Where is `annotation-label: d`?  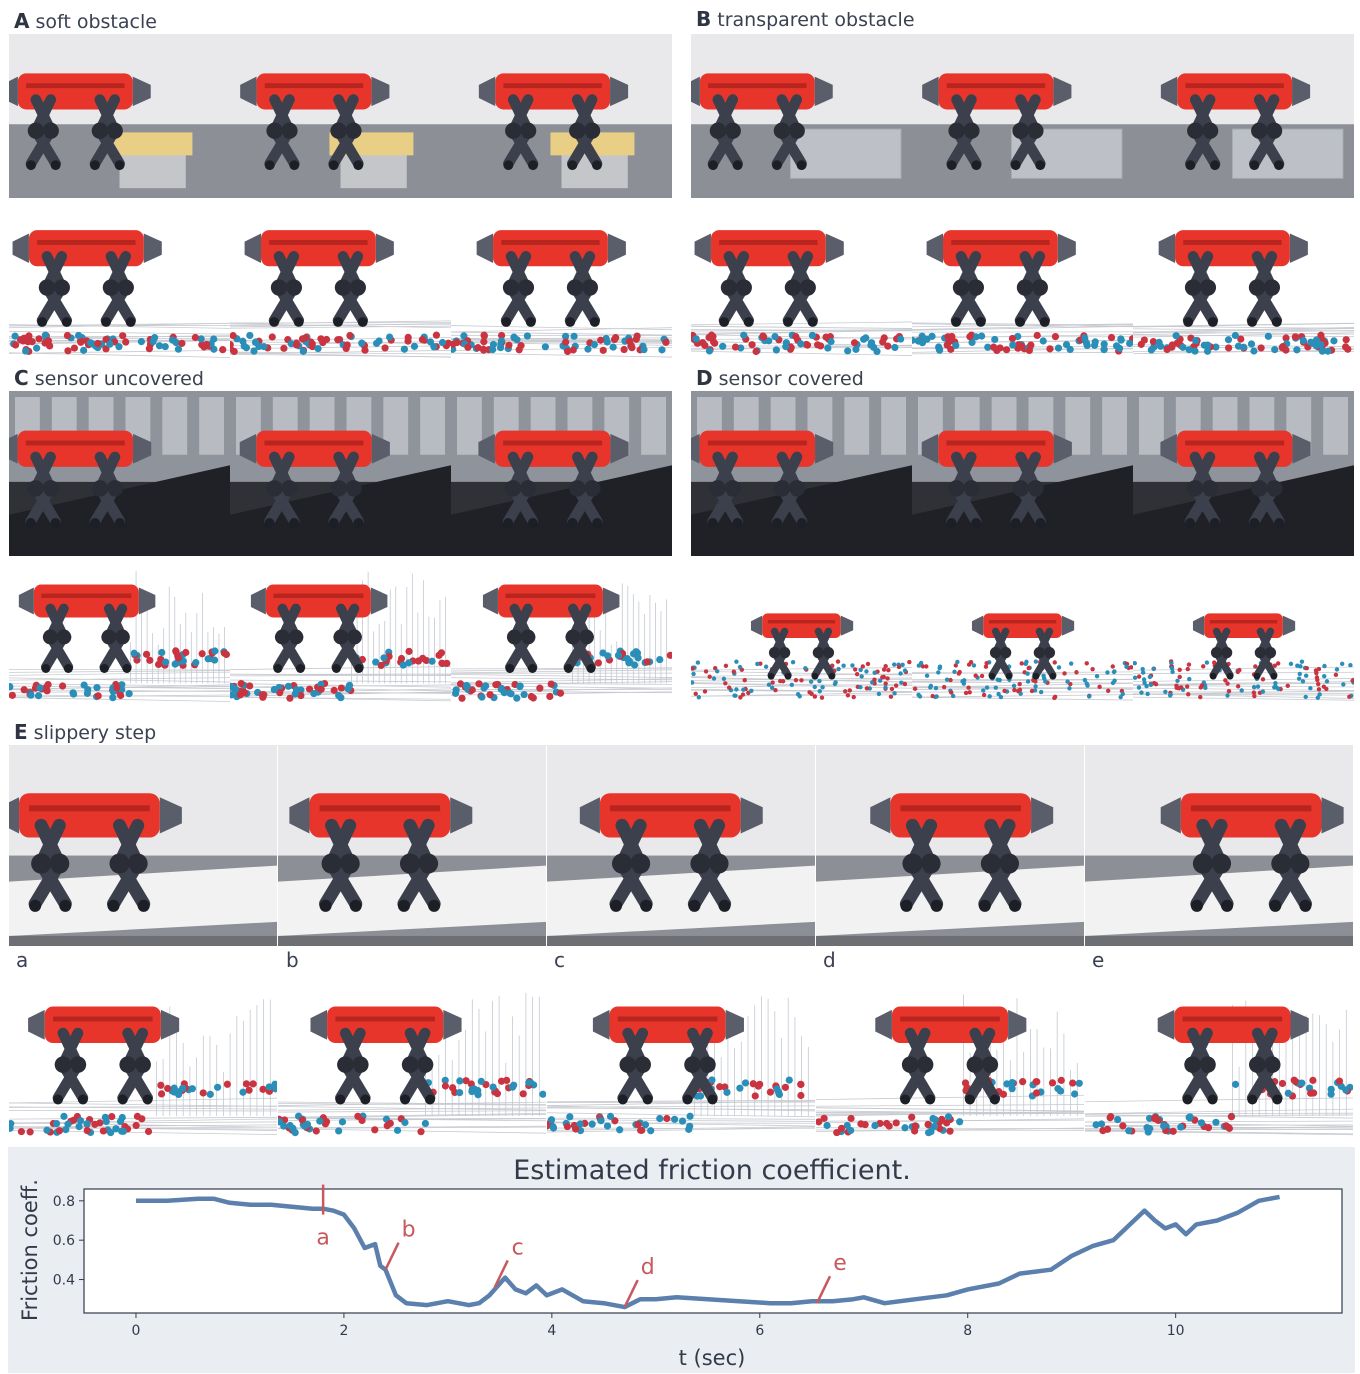 annotation-label: d is located at coordinates (648, 1267).